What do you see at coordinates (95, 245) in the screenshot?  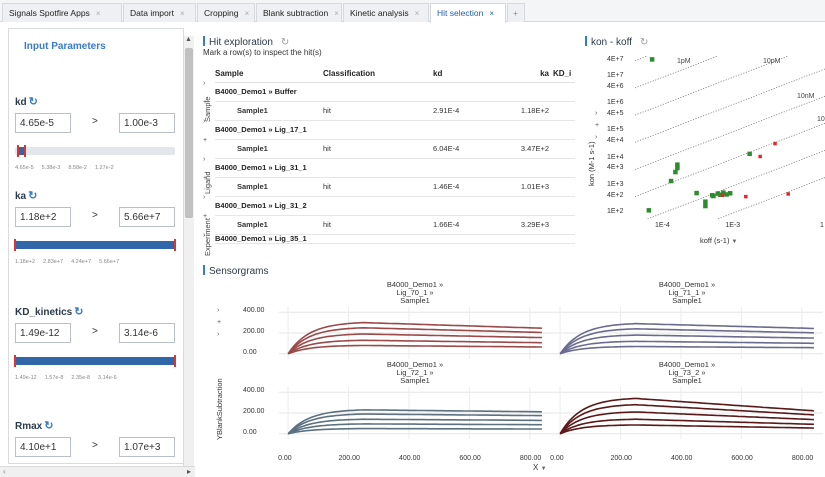 I see `ka-slider` at bounding box center [95, 245].